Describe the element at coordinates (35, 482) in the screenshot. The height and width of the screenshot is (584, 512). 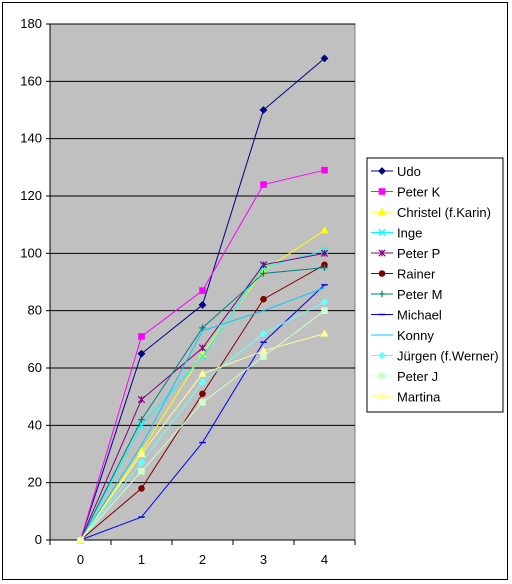
I see `y-tick-label-20: 20` at that location.